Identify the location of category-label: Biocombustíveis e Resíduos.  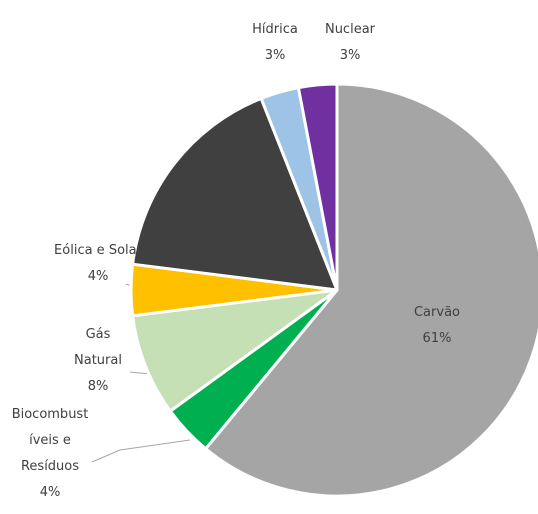
(50, 440).